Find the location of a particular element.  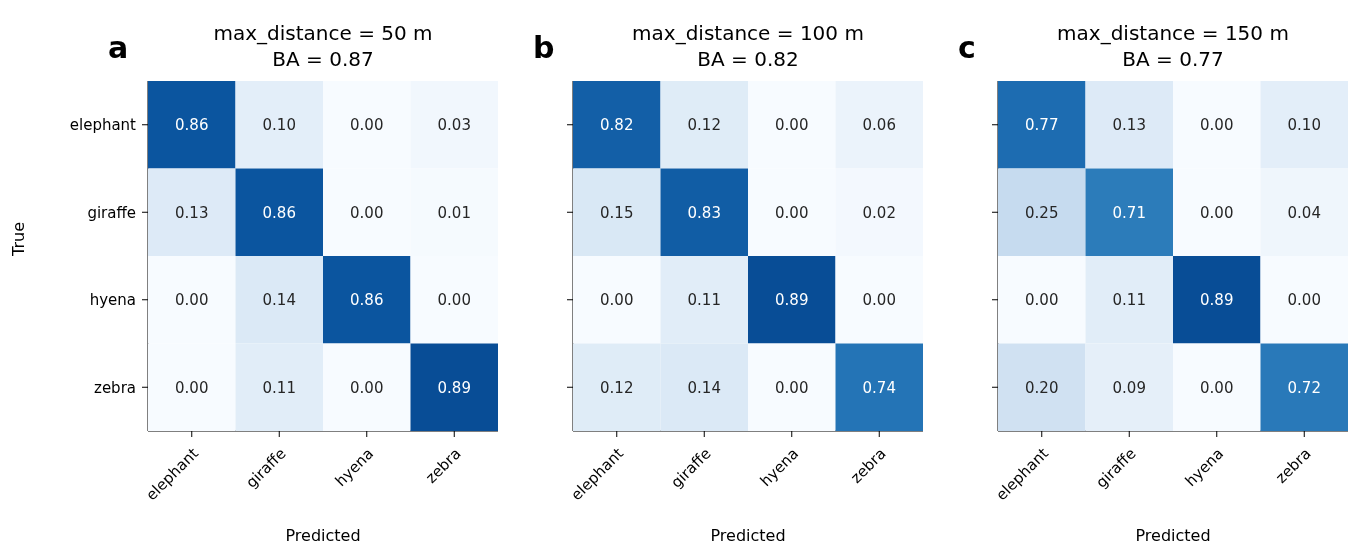

text: a is located at coordinates (118, 47).